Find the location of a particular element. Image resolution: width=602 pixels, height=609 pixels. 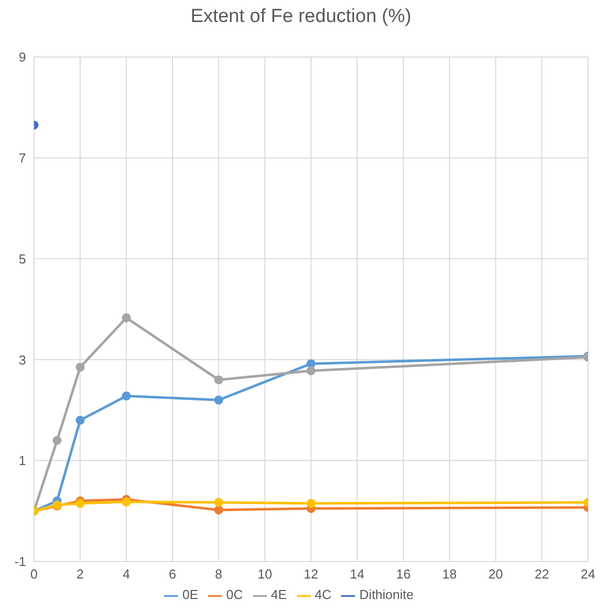

x-tick-label: 2 is located at coordinates (80, 574).